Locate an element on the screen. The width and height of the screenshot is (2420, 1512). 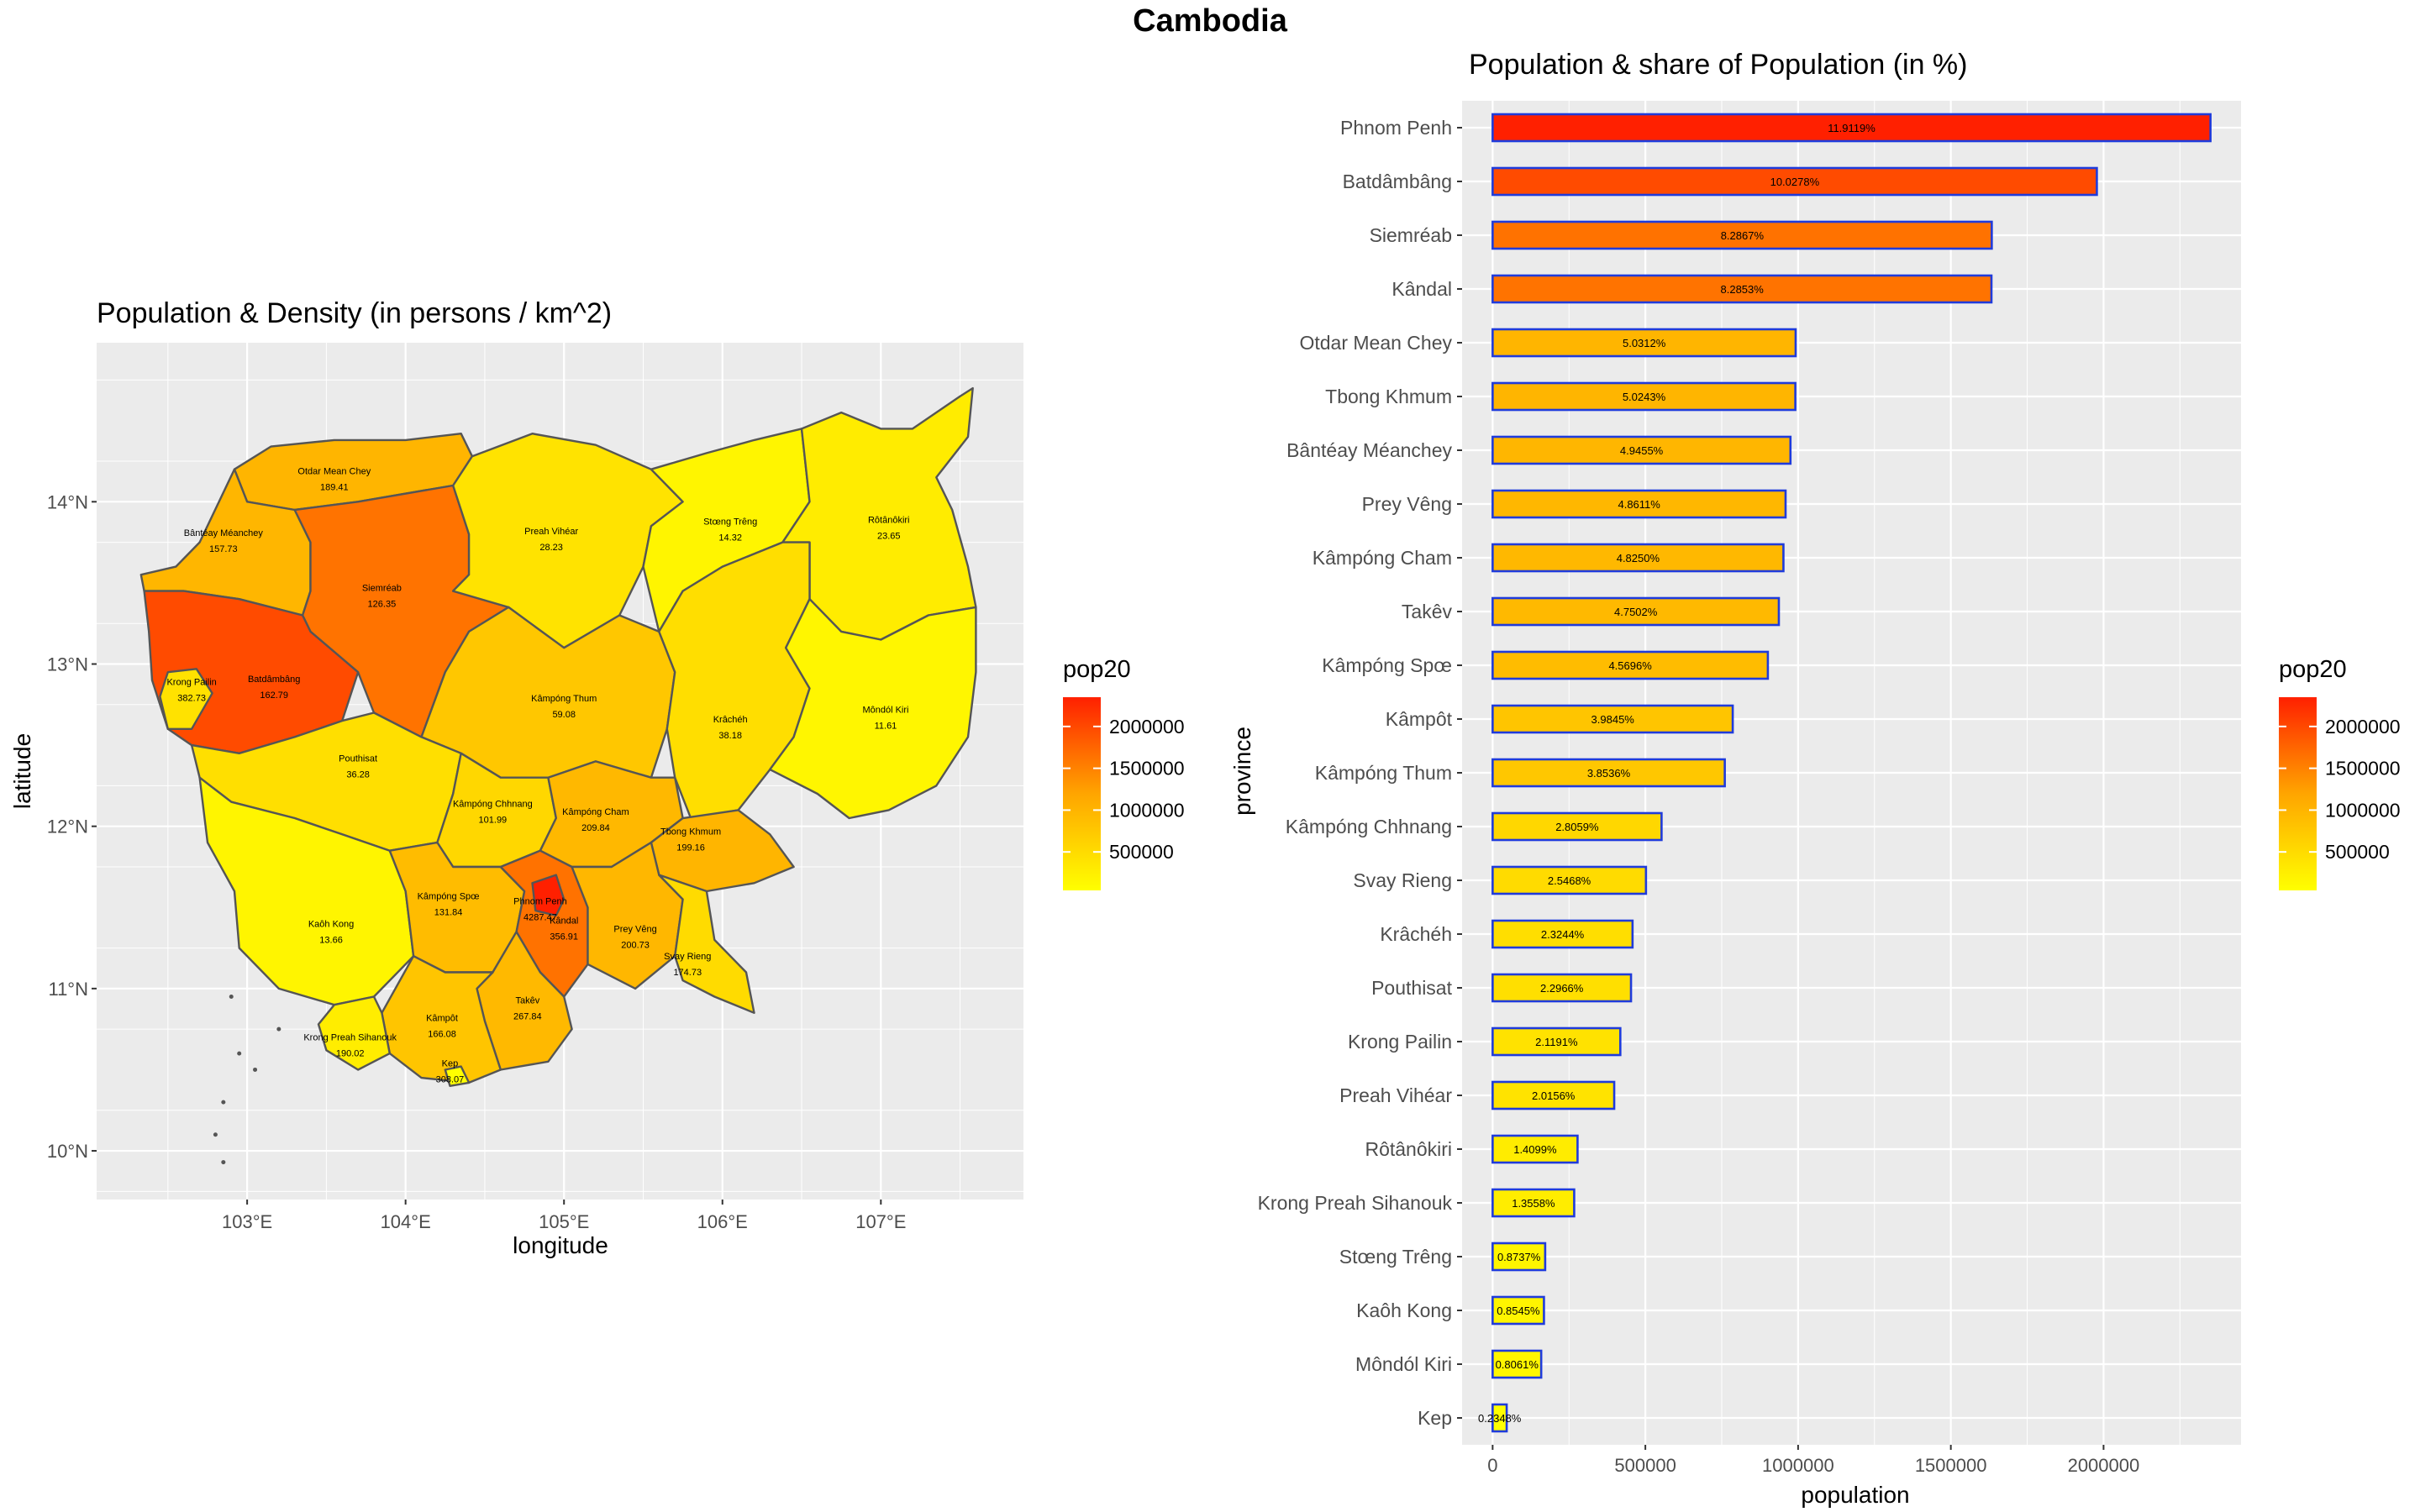
province-name-label: Kândal is located at coordinates (564, 921).